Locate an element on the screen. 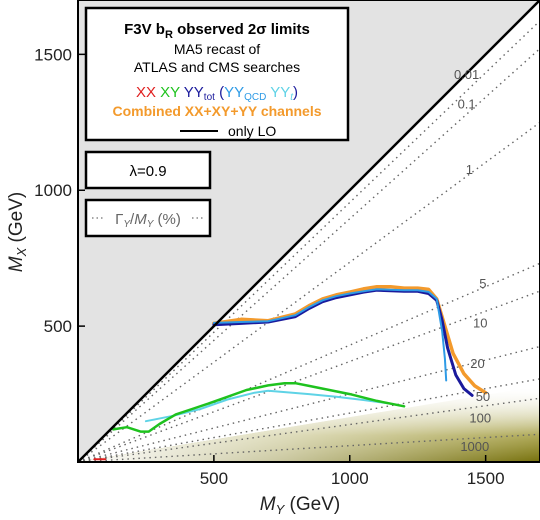  legend-combined: Combined XX+XY+YY channels is located at coordinates (216, 111).